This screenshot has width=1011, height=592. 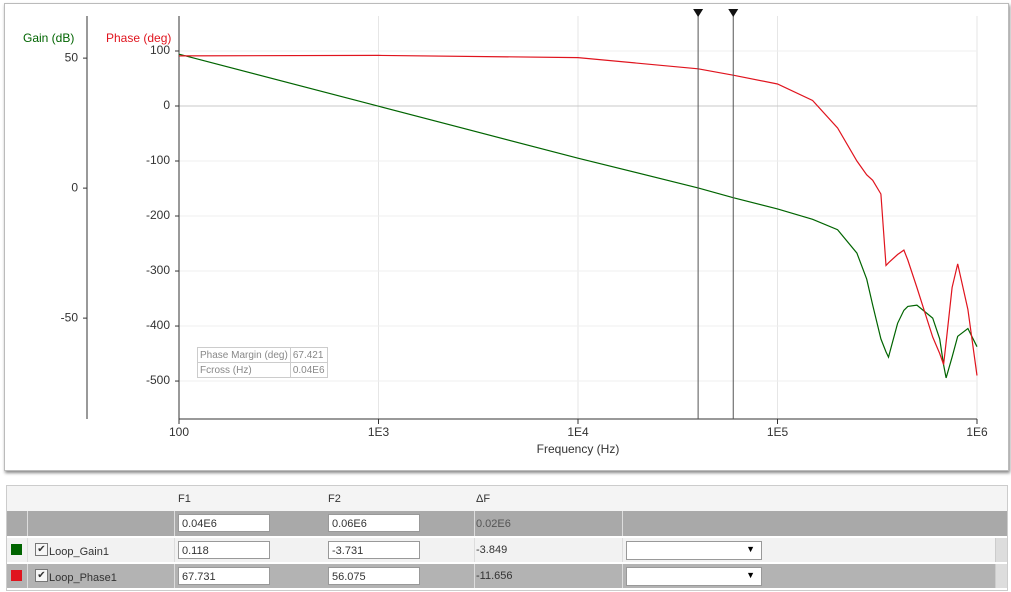 I want to click on y2-tick-label: 100, so click(x=160, y=50).